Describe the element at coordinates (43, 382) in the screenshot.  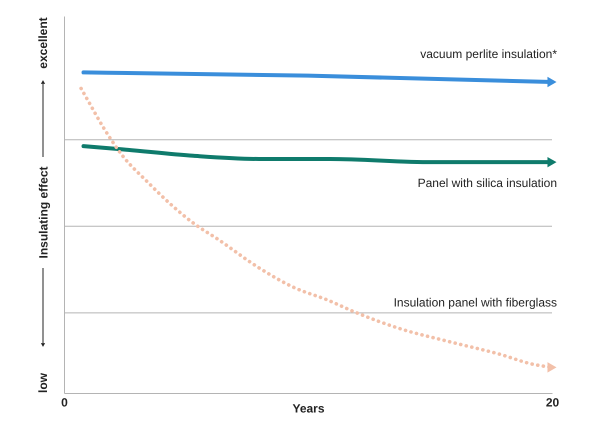
I see `text: low` at that location.